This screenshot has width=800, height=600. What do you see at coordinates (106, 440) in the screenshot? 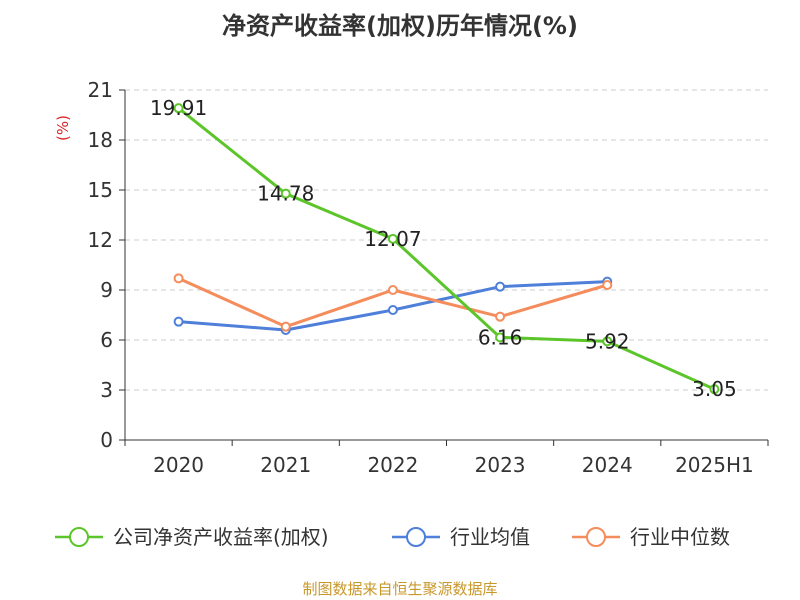
I see `y-tick-label: 0` at bounding box center [106, 440].